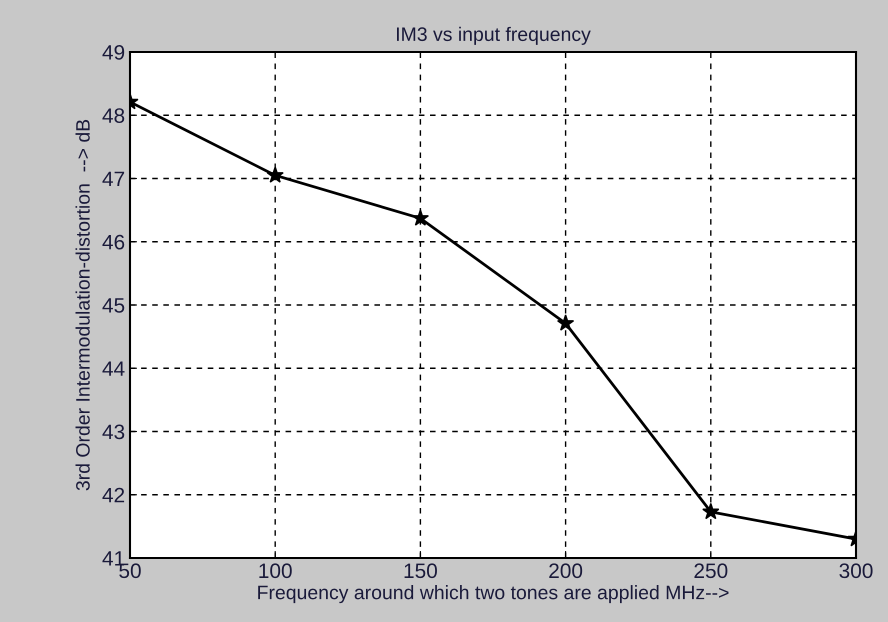  Describe the element at coordinates (113, 495) in the screenshot. I see `y-tick-label: 42` at that location.